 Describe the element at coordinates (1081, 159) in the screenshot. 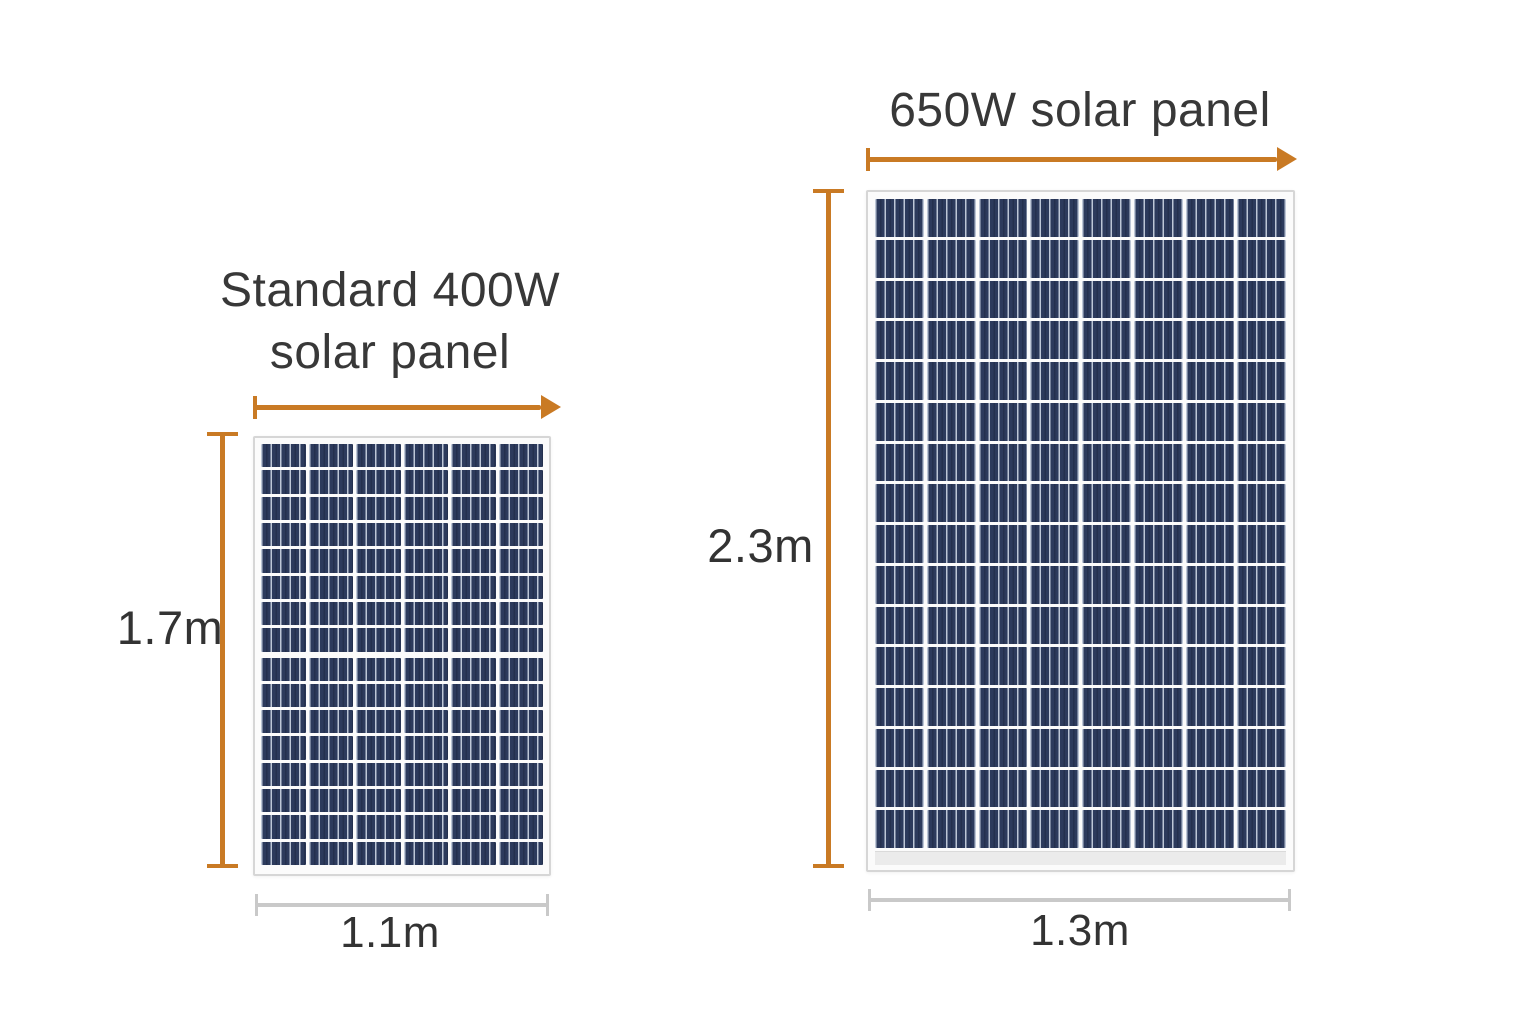

I see `width-arrow-650w` at that location.